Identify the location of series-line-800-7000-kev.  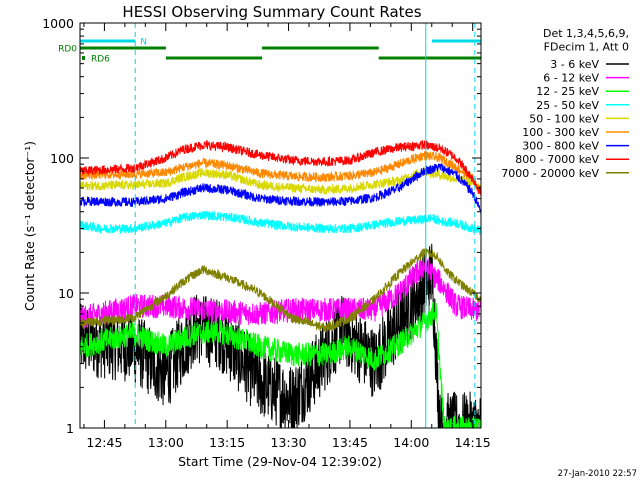
(280, 167).